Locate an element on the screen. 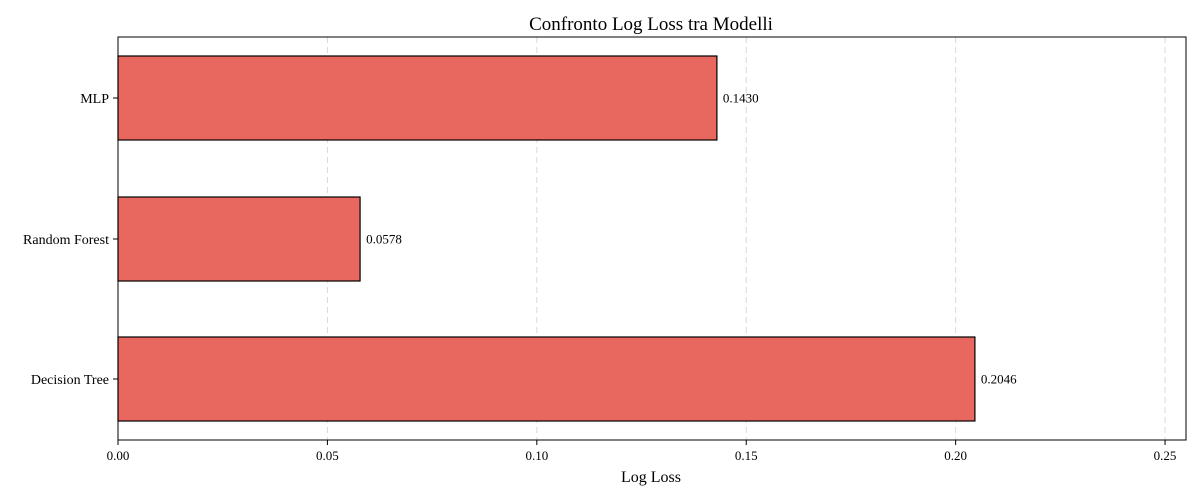 The image size is (1200, 500). x-axis-label: Log Loss is located at coordinates (651, 477).